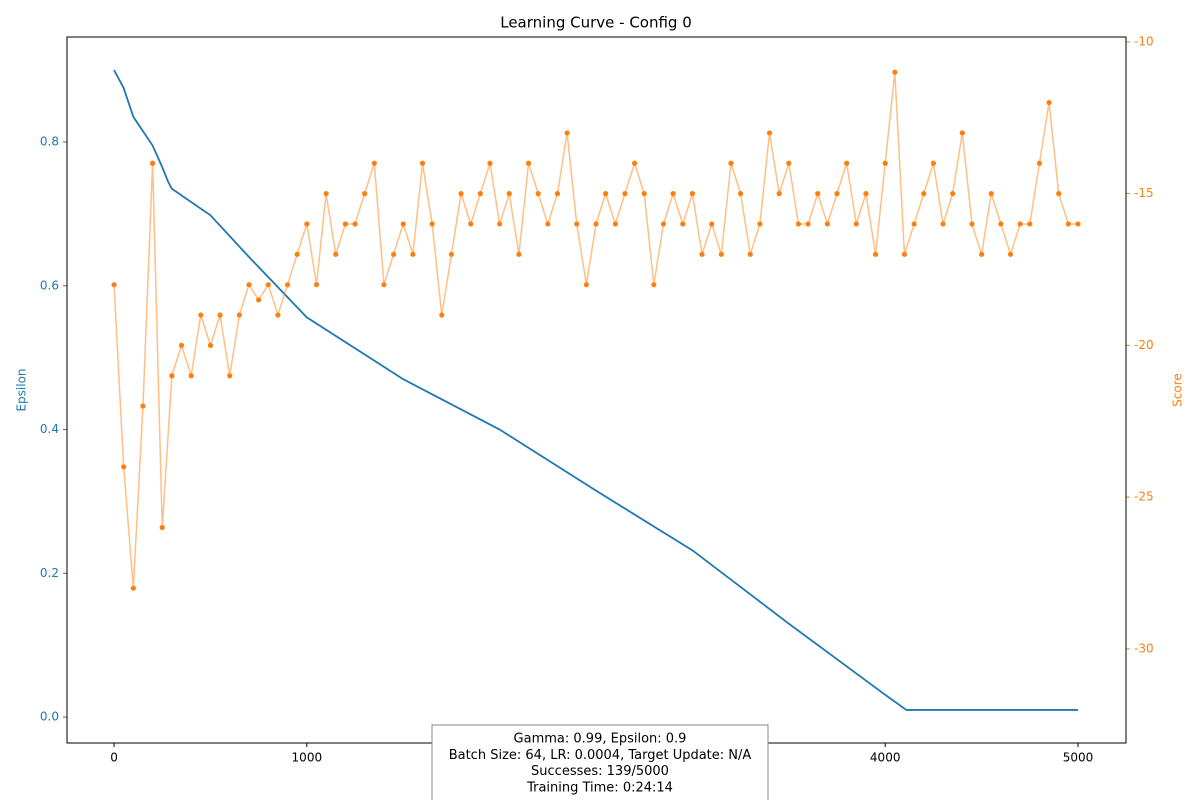  Describe the element at coordinates (1144, 41) in the screenshot. I see `y2-tick-label: -10` at that location.